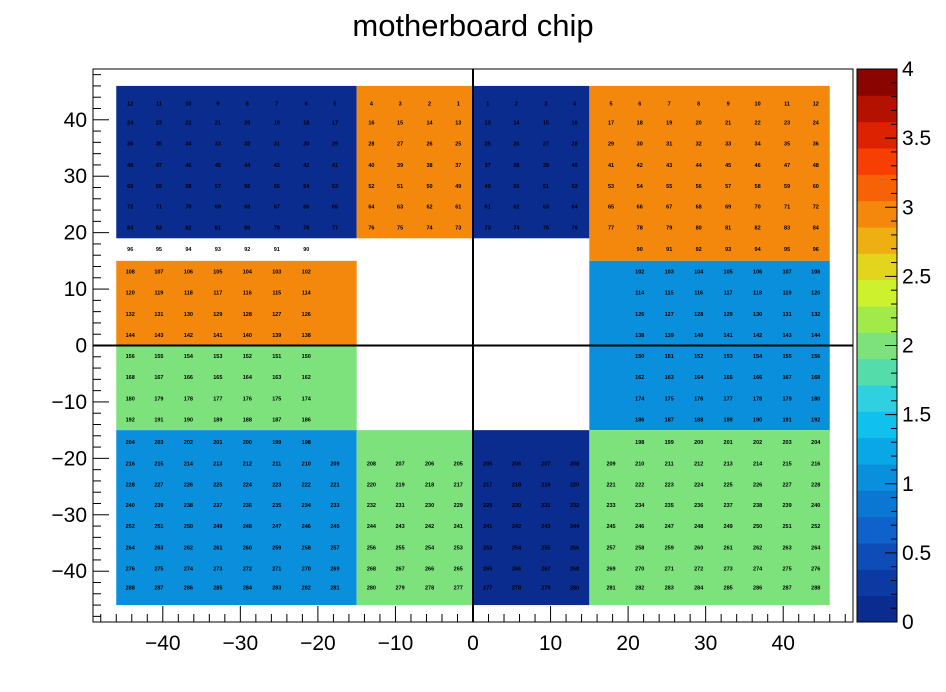  I want to click on cell-label: 13, so click(488, 124).